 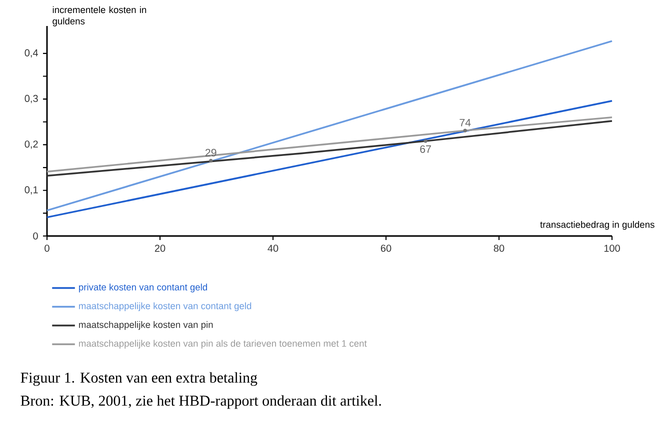 I want to click on legend-label: private kosten van contant geld, so click(x=143, y=288).